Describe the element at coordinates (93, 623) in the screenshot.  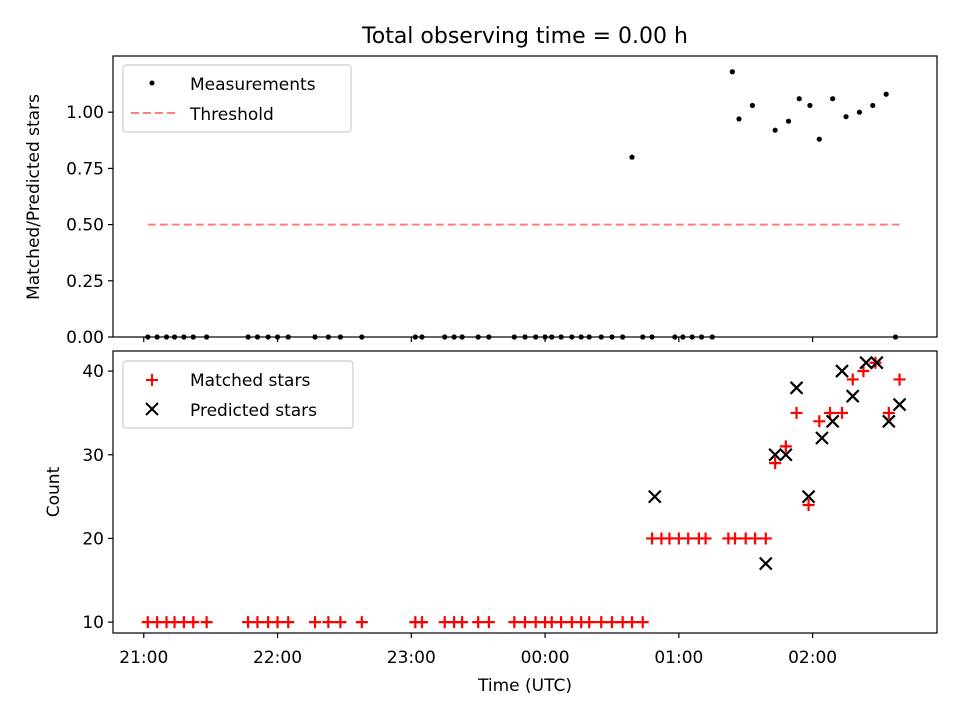
I see `count-ytick-label: 10` at that location.